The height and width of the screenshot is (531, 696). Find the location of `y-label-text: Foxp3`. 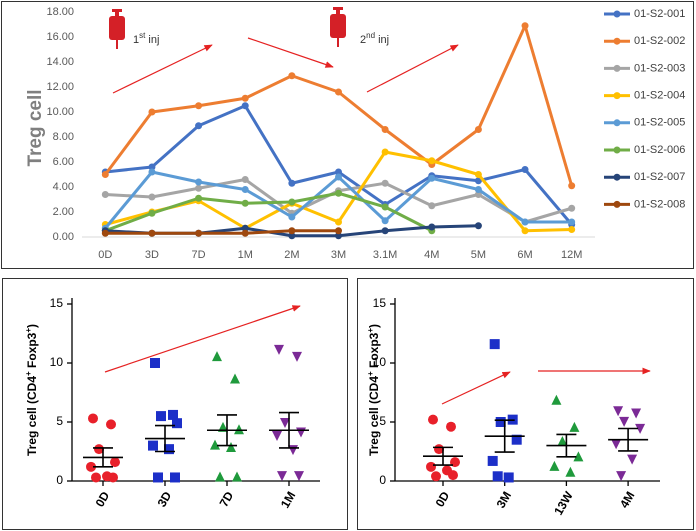

y-label-text: Foxp3 is located at coordinates (32, 351).